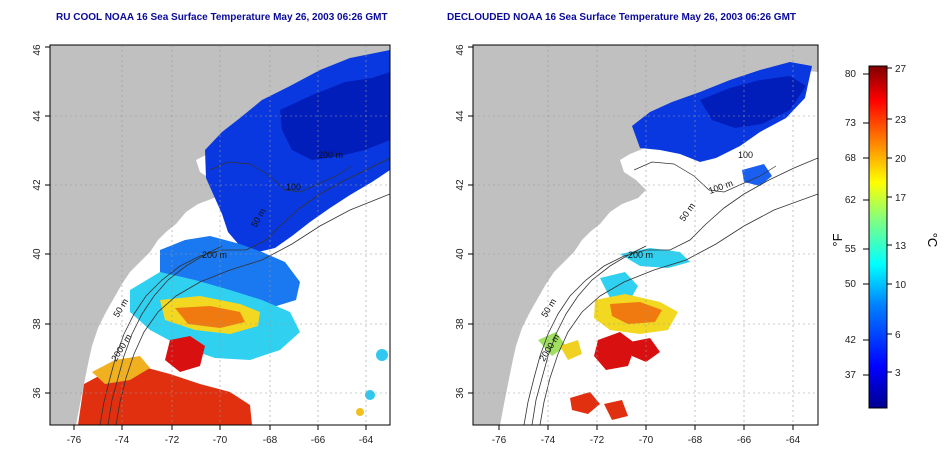 The image size is (950, 475). Describe the element at coordinates (460, 116) in the screenshot. I see `right-ytick: 44` at that location.